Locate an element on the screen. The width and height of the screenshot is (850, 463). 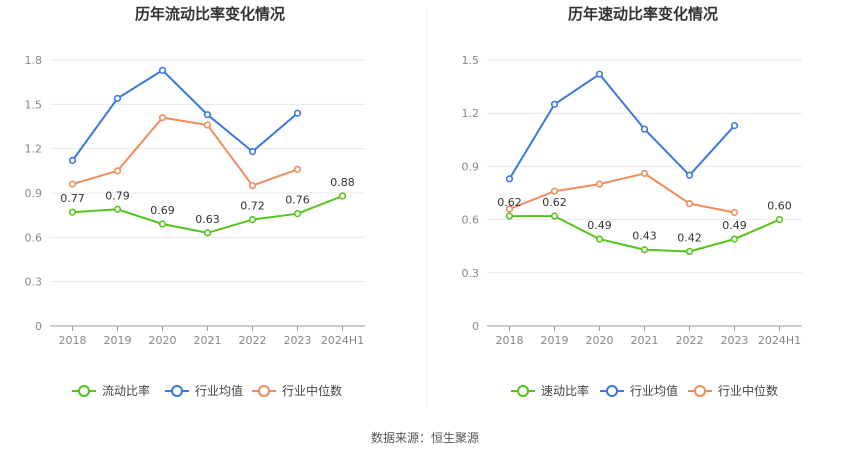
data-label: 0.63 is located at coordinates (207, 219).